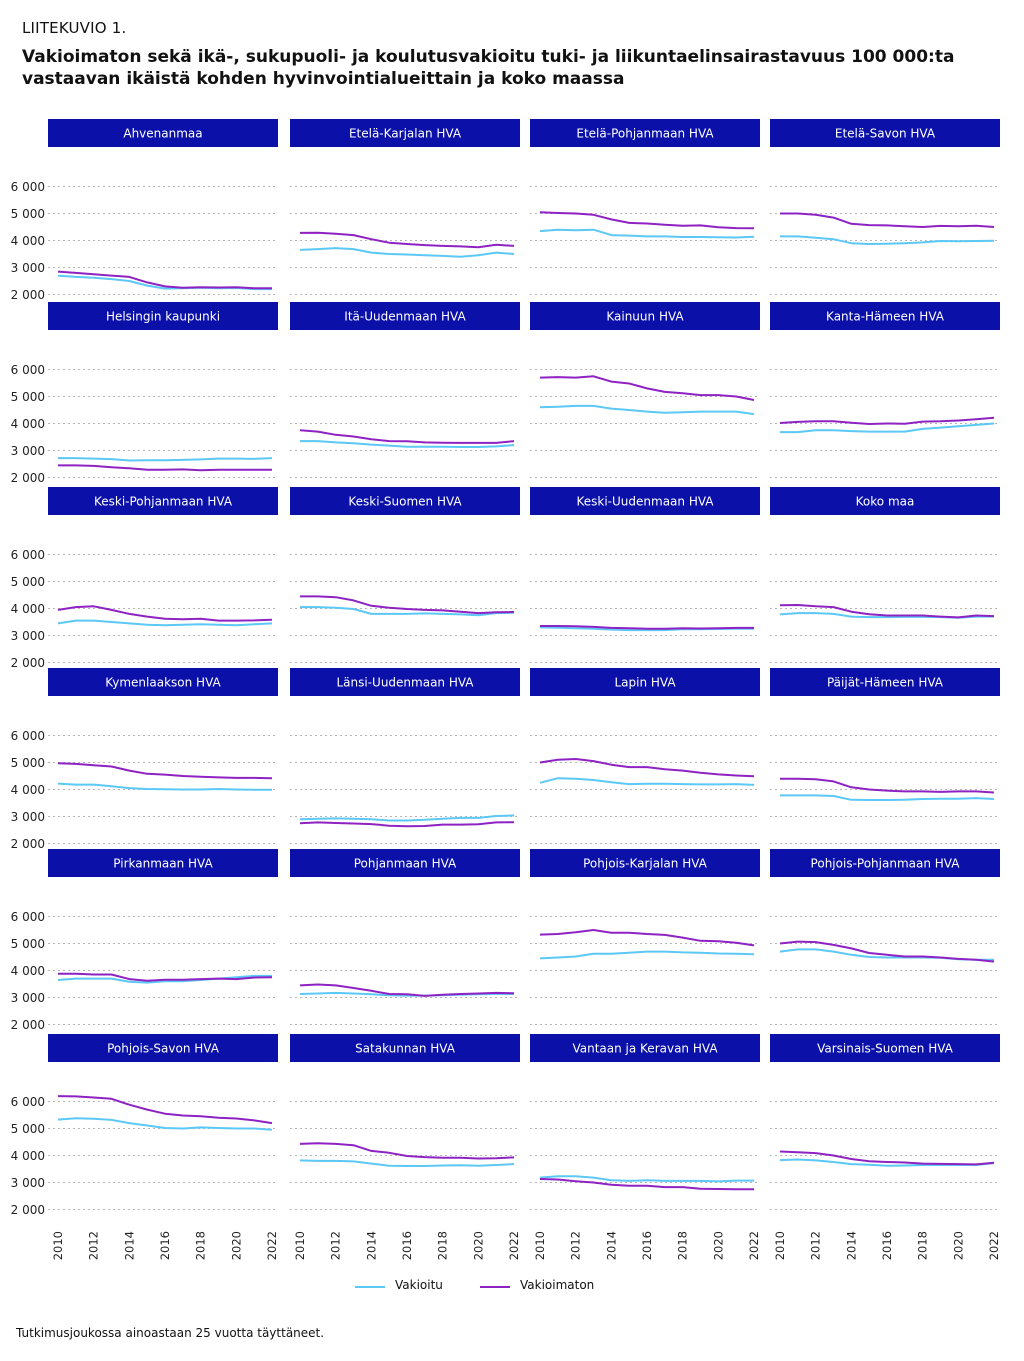  I want to click on panel-title: Varsinais-Suomen HVA, so click(885, 1049).